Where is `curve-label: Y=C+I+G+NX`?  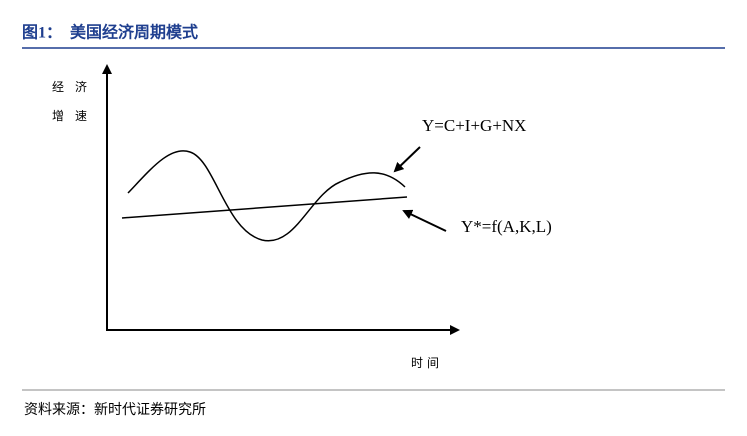 curve-label: Y=C+I+G+NX is located at coordinates (474, 125).